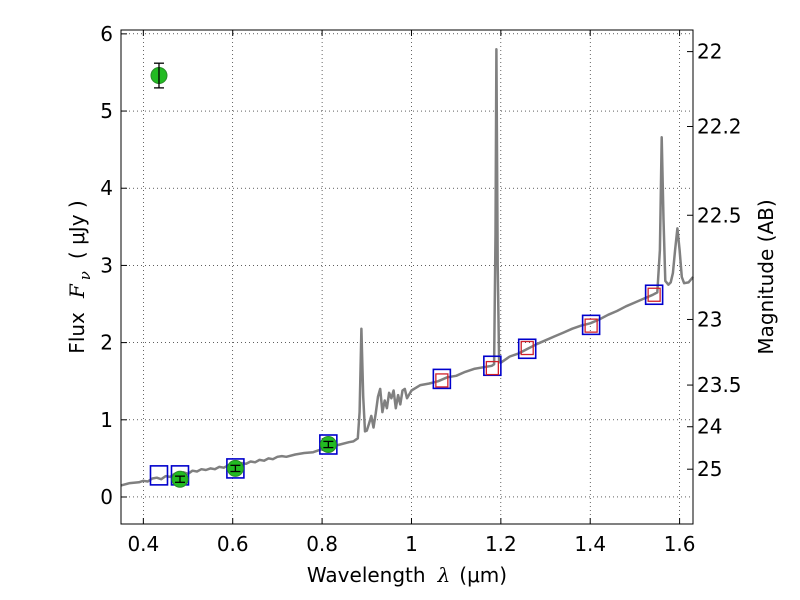 The height and width of the screenshot is (600, 800). I want to click on y-tick-label: 4, so click(106, 188).